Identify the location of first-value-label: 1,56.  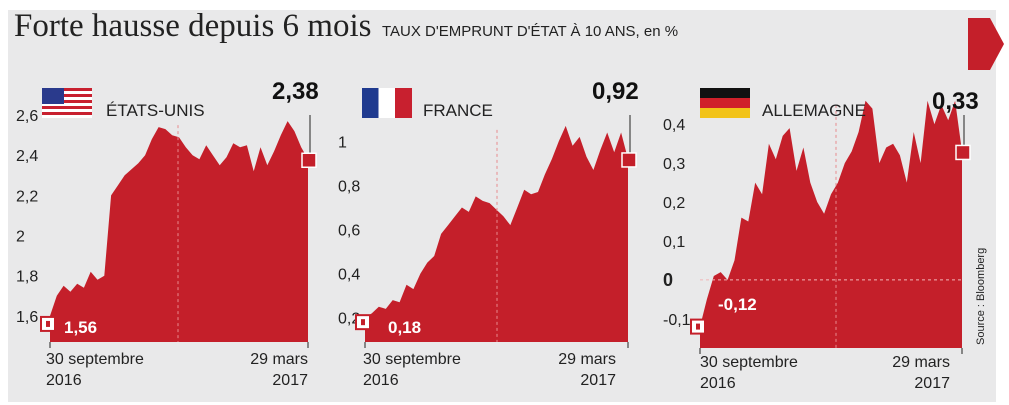
(81, 327).